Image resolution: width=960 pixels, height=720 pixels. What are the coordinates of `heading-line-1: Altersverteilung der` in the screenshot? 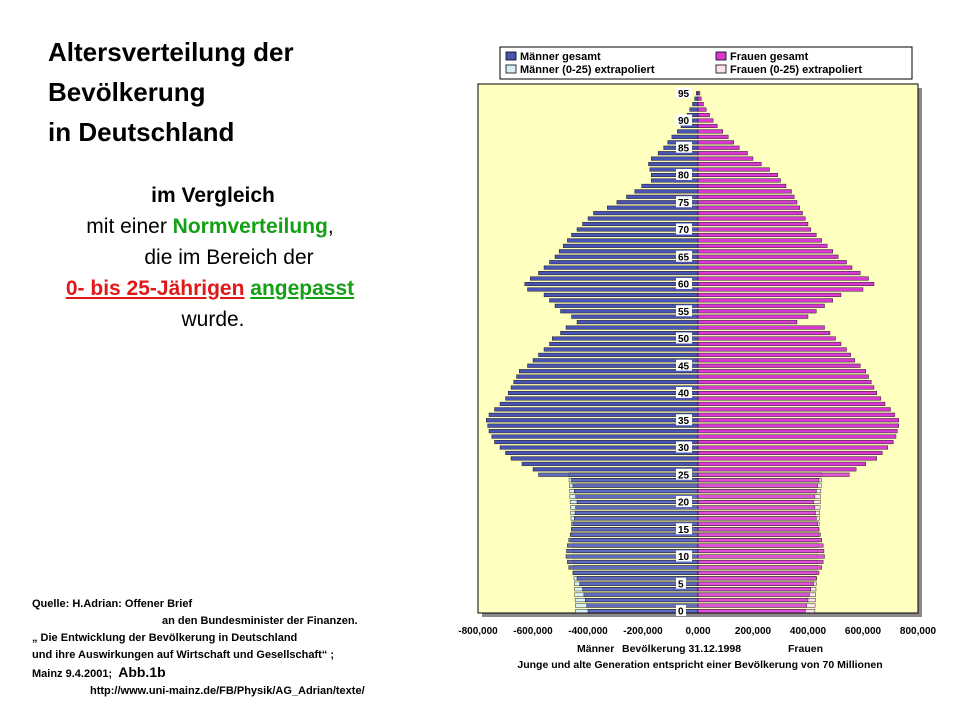 It's located at (171, 52).